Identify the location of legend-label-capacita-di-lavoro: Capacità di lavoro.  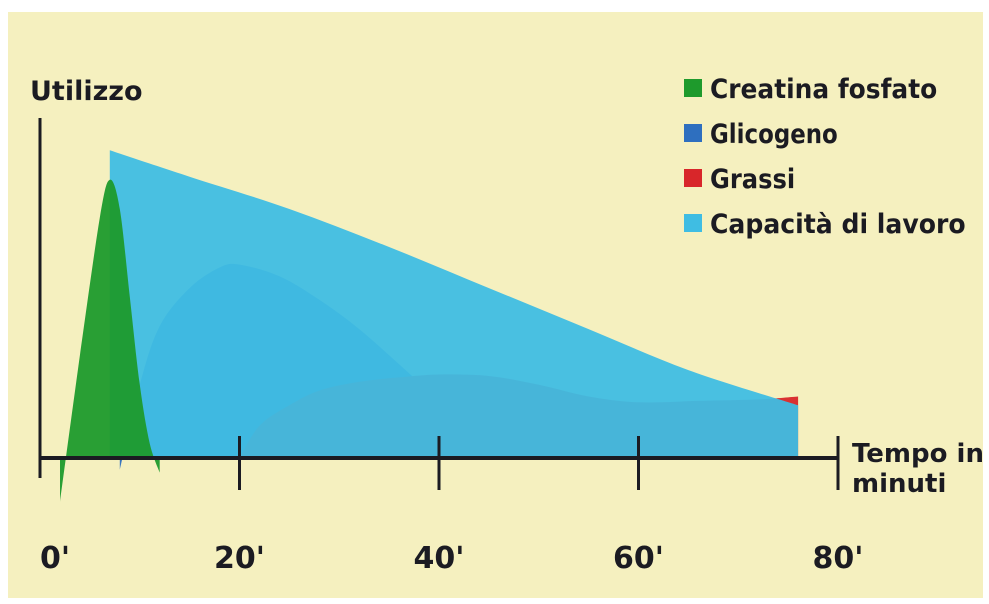
(838, 224).